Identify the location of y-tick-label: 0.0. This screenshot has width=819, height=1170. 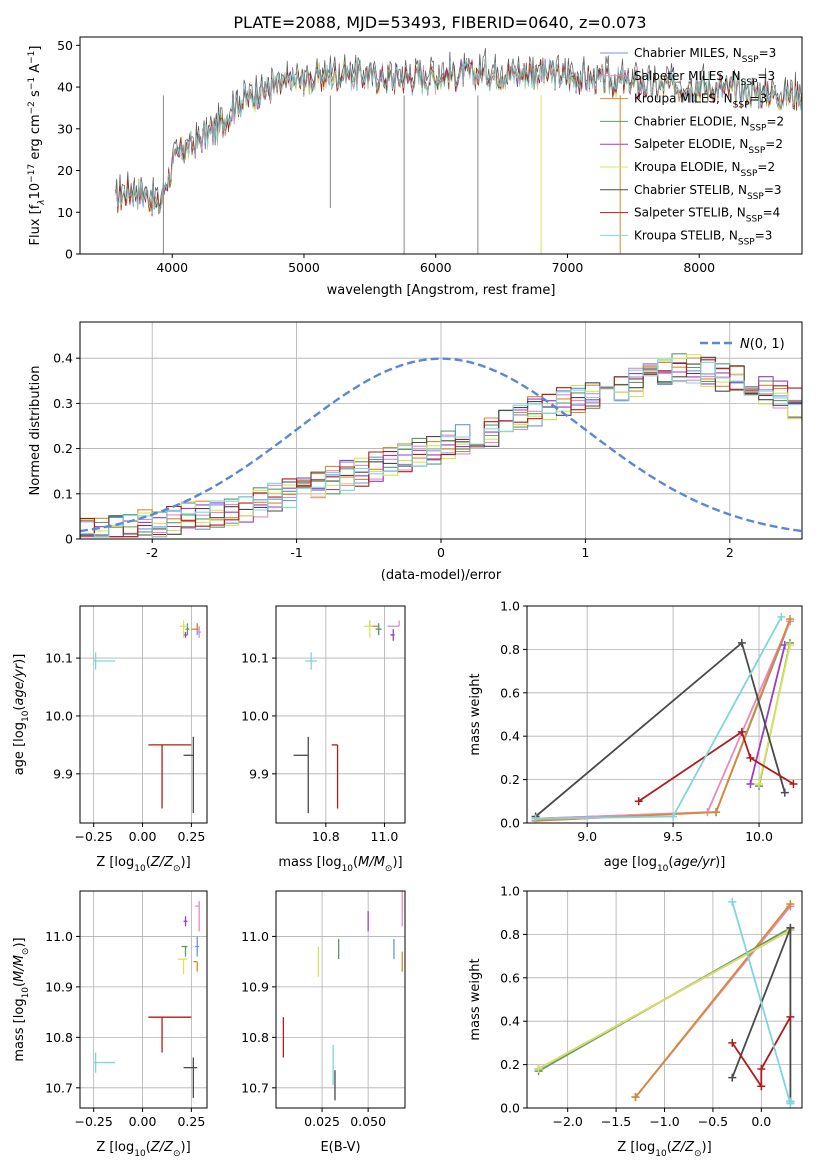
(510, 1108).